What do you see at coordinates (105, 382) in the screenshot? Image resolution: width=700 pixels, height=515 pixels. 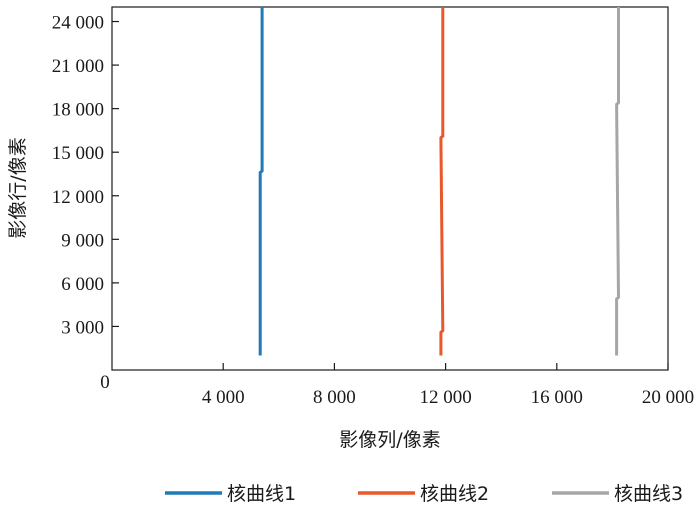 I see `origin-label: 0` at bounding box center [105, 382].